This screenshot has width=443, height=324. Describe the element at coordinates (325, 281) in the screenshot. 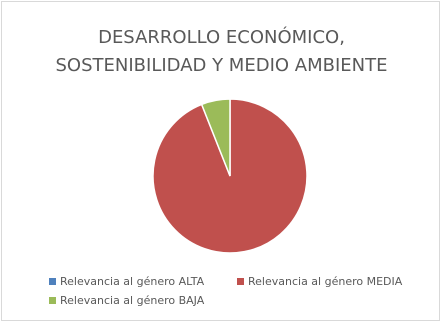

I see `legend-label-media: Relevancia al género MEDIA` at that location.